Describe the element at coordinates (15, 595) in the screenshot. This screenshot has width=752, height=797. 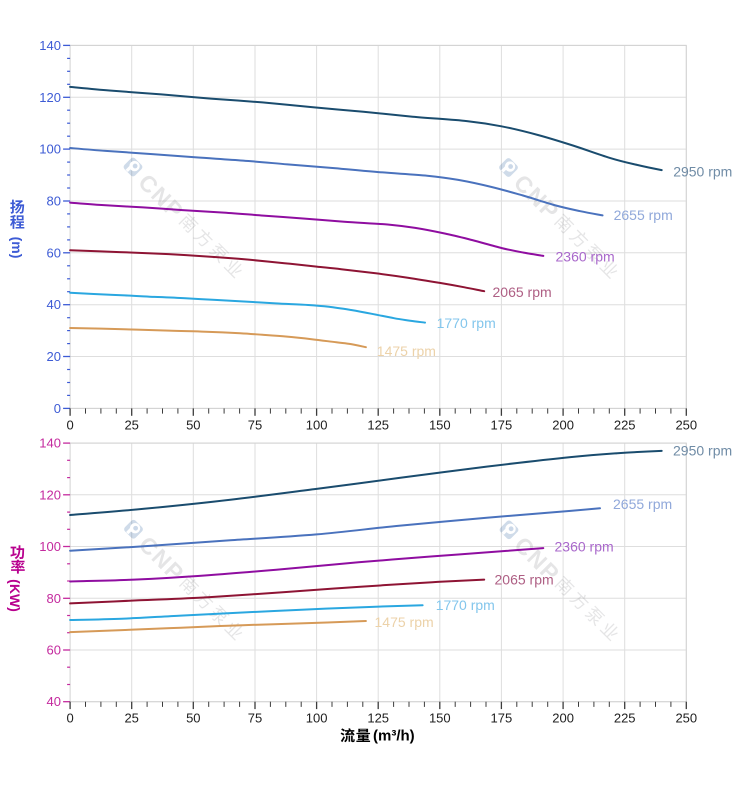
I see `svg-text: (KW)` at that location.